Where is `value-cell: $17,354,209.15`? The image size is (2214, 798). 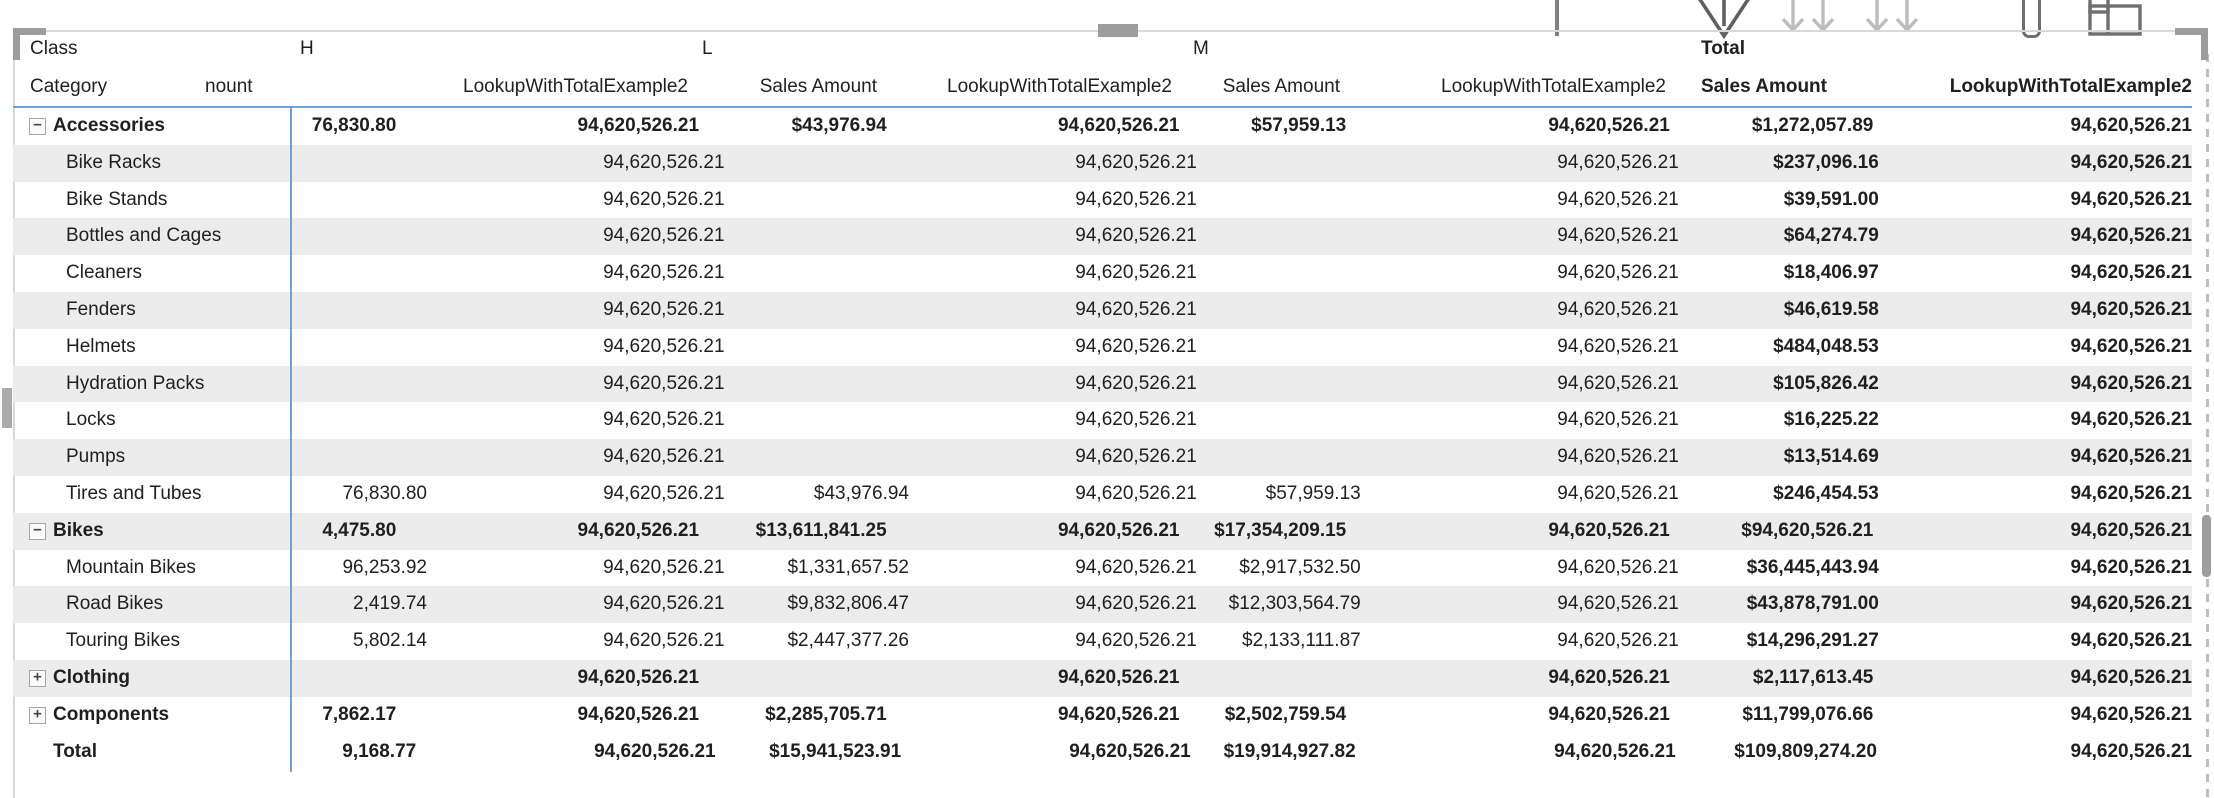
value-cell: $17,354,209.15 is located at coordinates (1280, 530).